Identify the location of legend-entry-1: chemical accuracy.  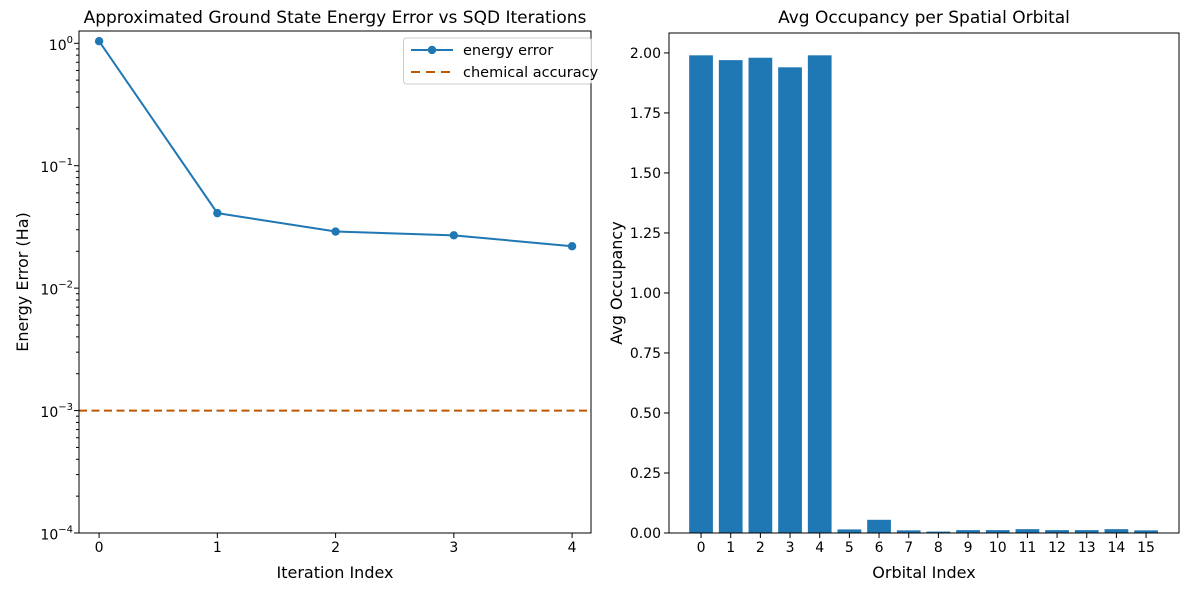
(505, 73).